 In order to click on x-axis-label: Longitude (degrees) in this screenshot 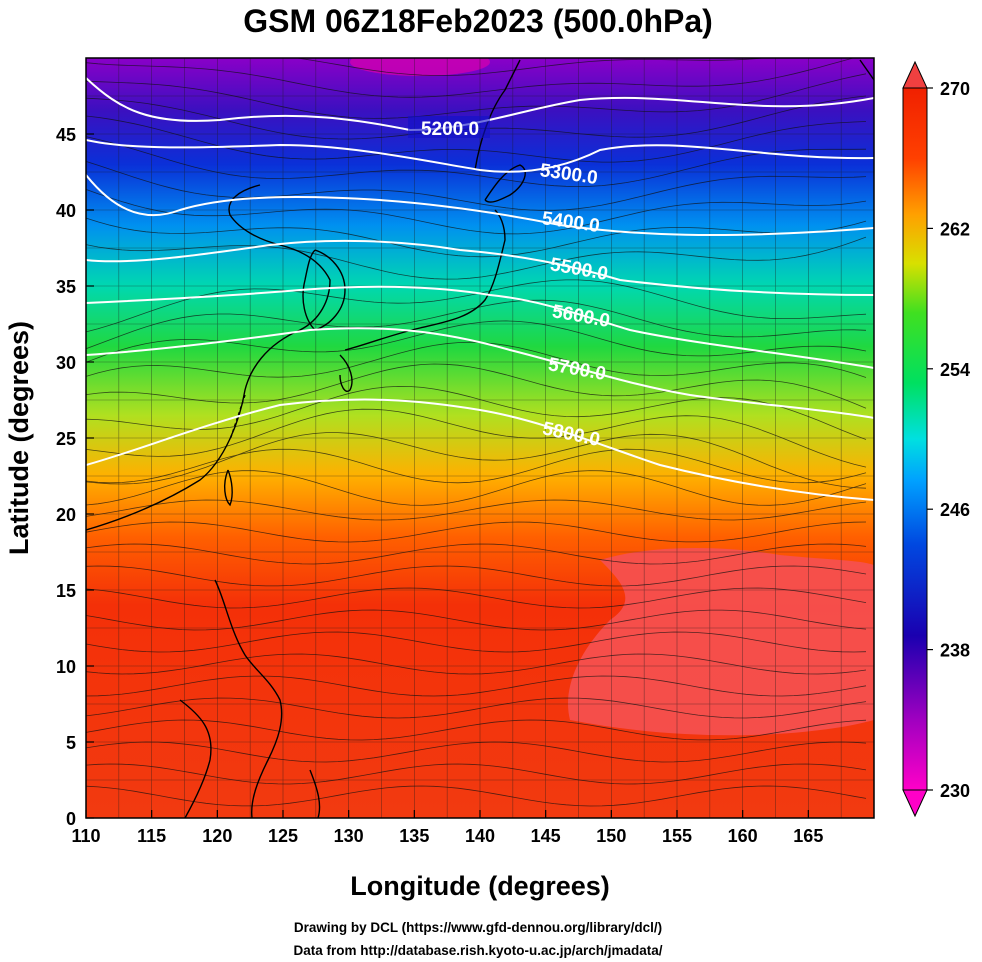, I will do `click(480, 886)`.